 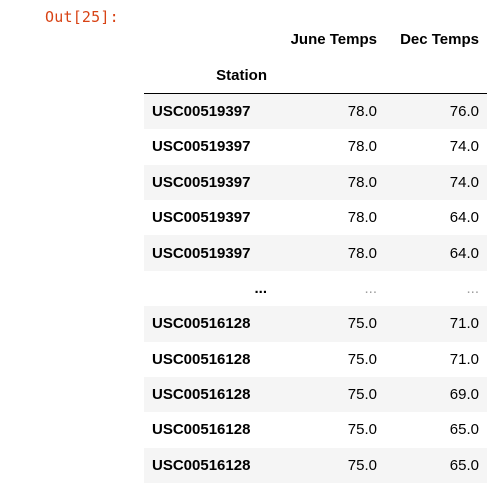 I want to click on cell-dec-temps: 69.0, so click(x=464, y=395).